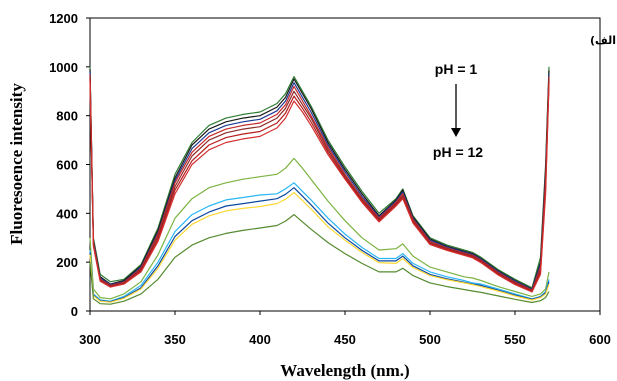 The height and width of the screenshot is (381, 617). Describe the element at coordinates (345, 329) in the screenshot. I see `x-axis-ticks: 300 350 400 450 500 550 600` at that location.